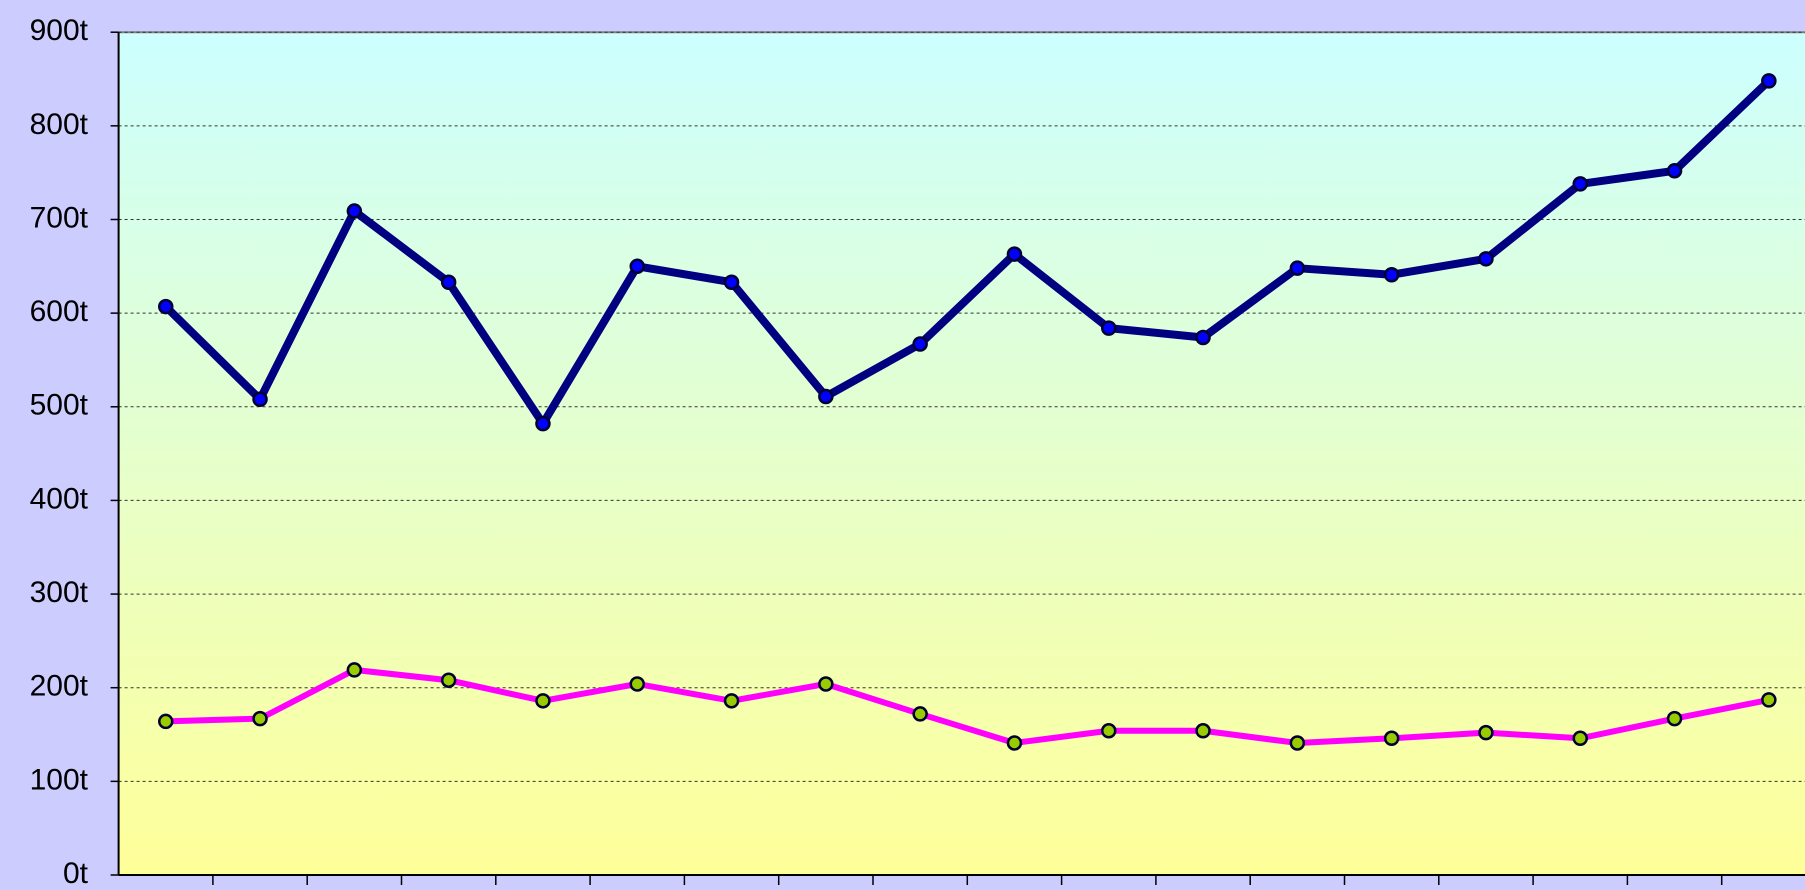  What do you see at coordinates (967, 706) in the screenshot?
I see `series-line` at bounding box center [967, 706].